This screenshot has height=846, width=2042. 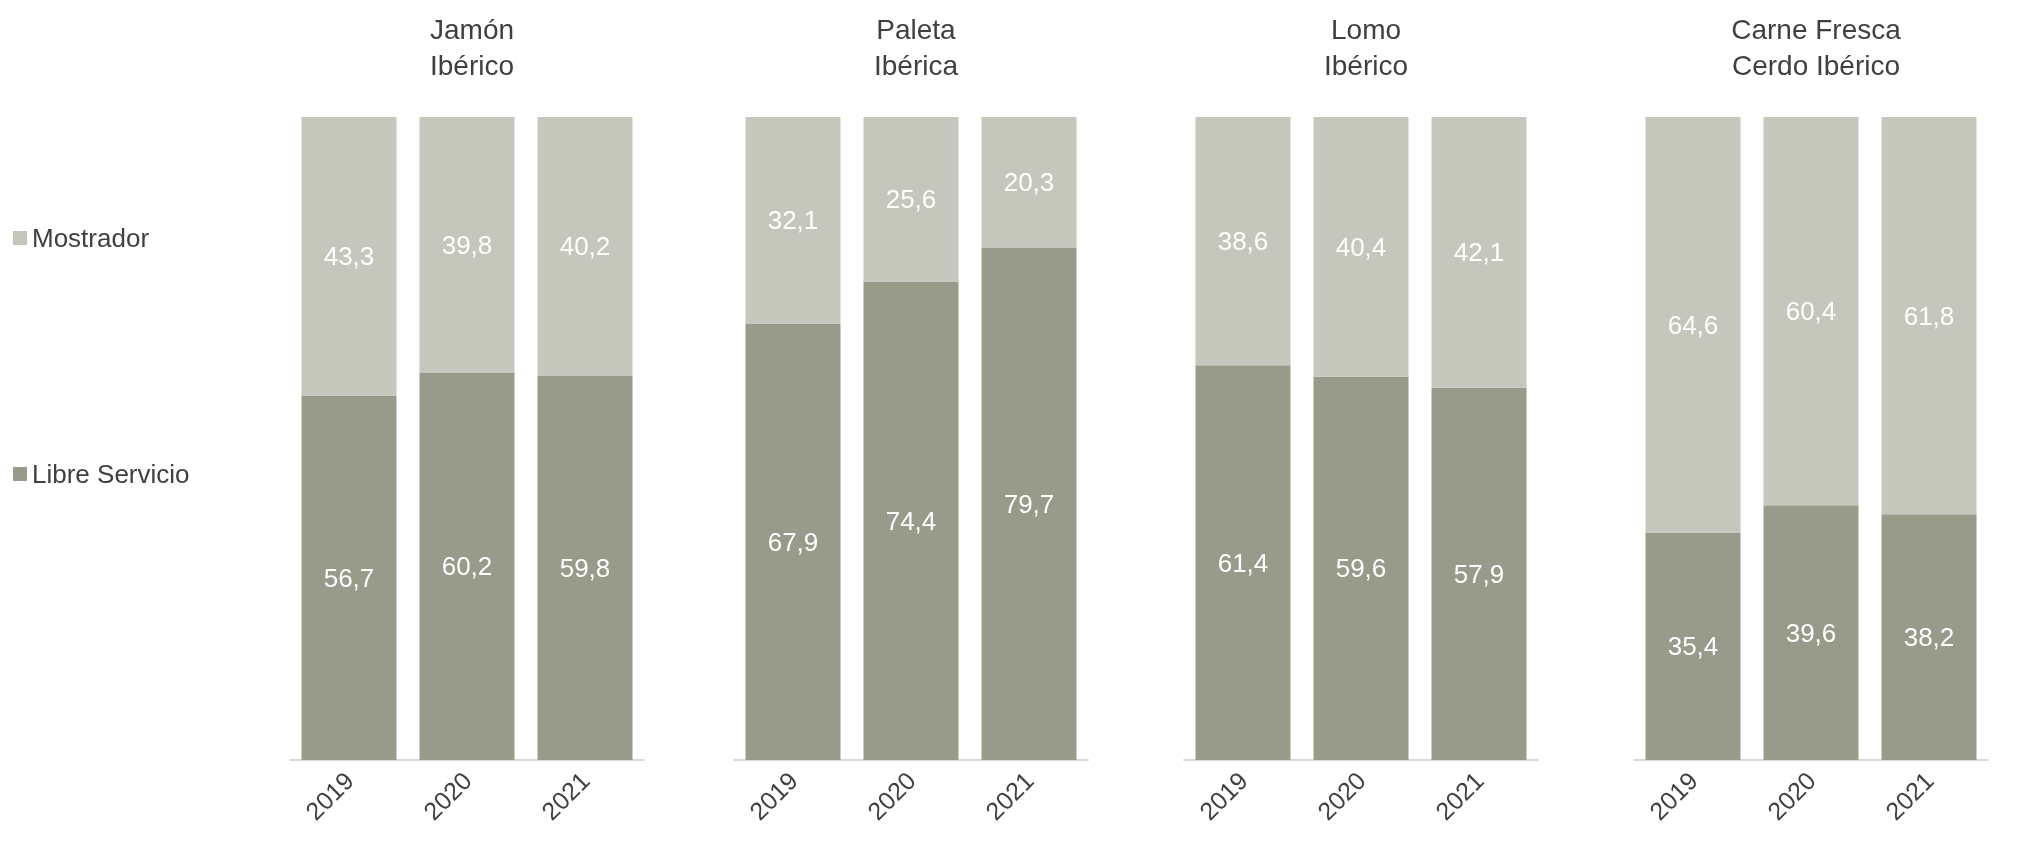 What do you see at coordinates (472, 47) in the screenshot?
I see `chart-title: Jamón Ibérico` at bounding box center [472, 47].